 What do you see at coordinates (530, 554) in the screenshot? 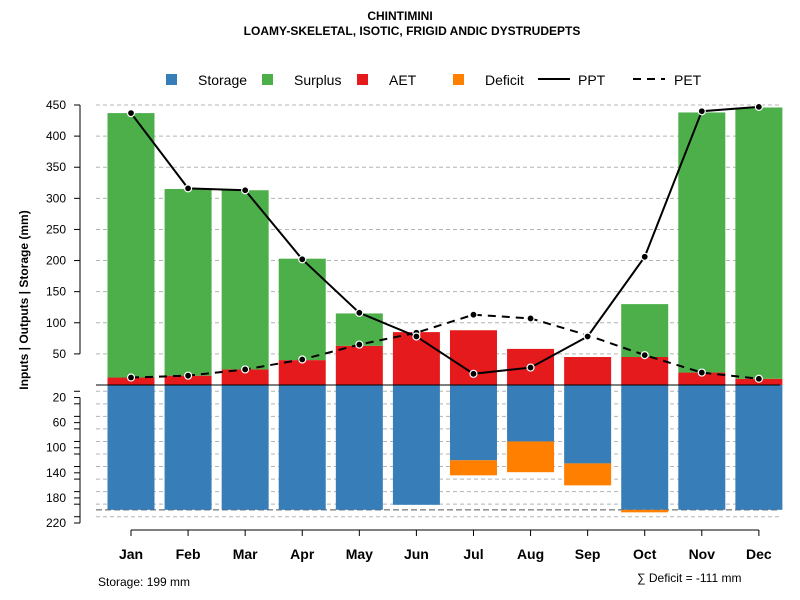
I see `x-tick-label: Aug` at bounding box center [530, 554].